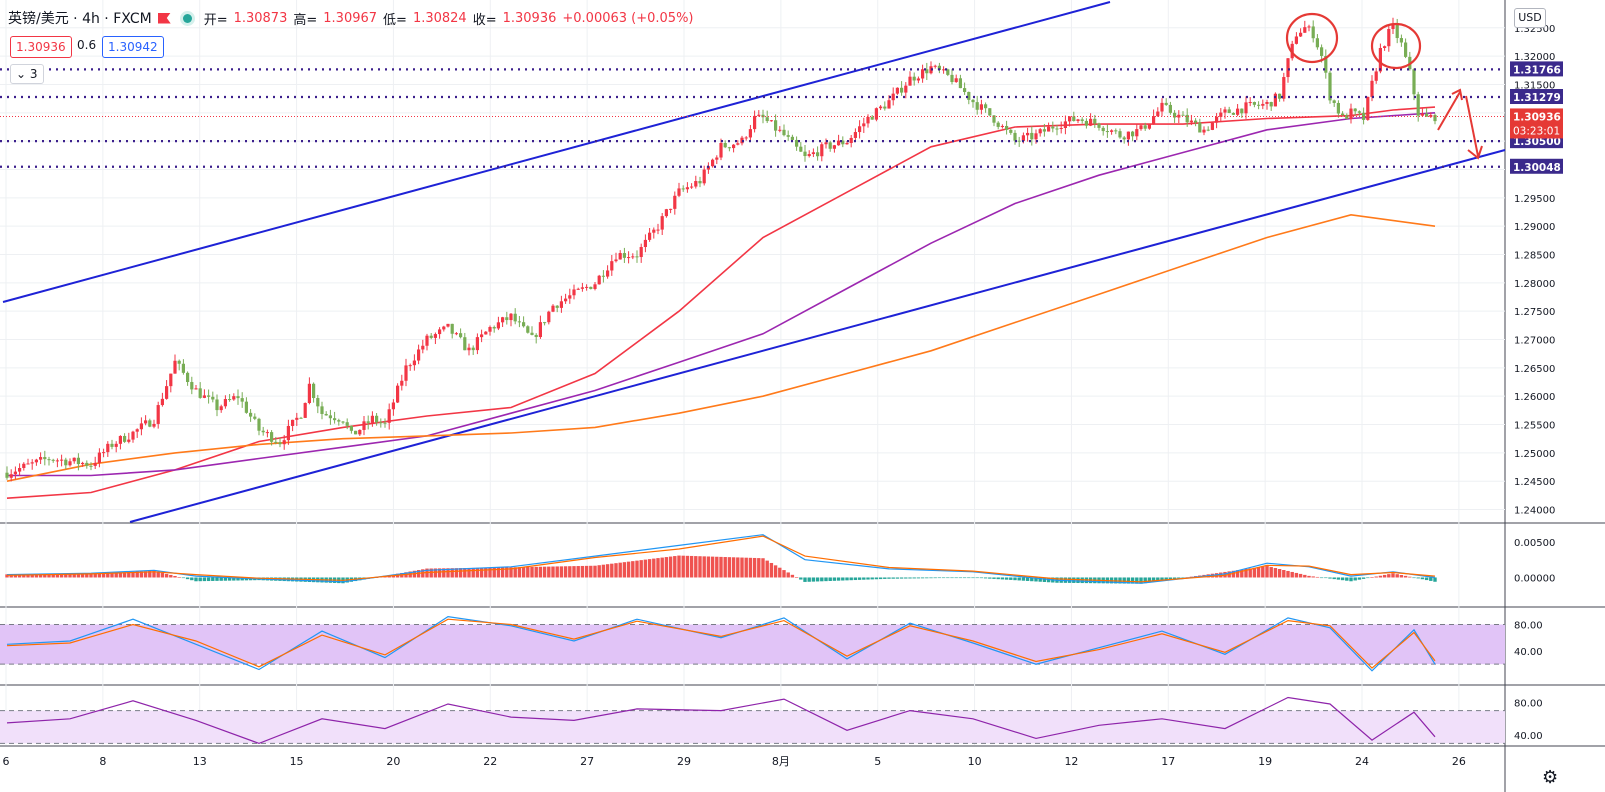 The height and width of the screenshot is (792, 1605). What do you see at coordinates (23, 74) in the screenshot?
I see `chevron-down-icon: ⌄` at bounding box center [23, 74].